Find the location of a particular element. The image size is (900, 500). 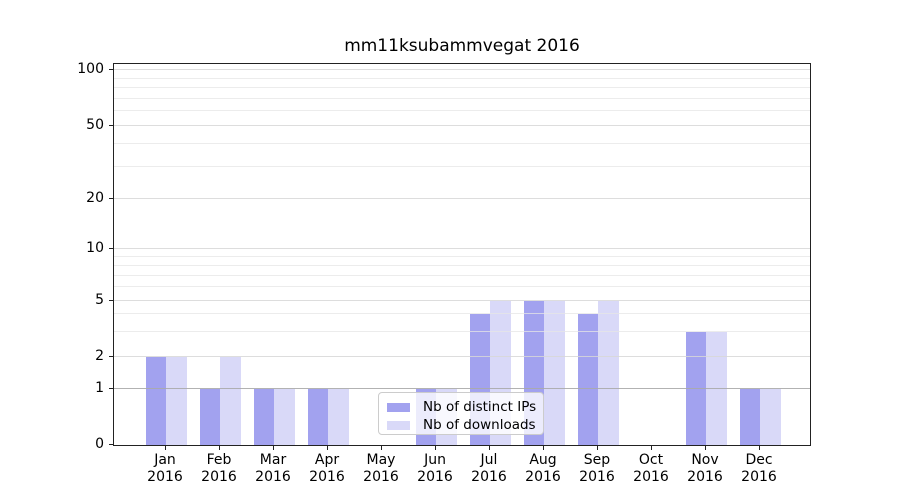

y-tick-label: 1 is located at coordinates (99, 388).